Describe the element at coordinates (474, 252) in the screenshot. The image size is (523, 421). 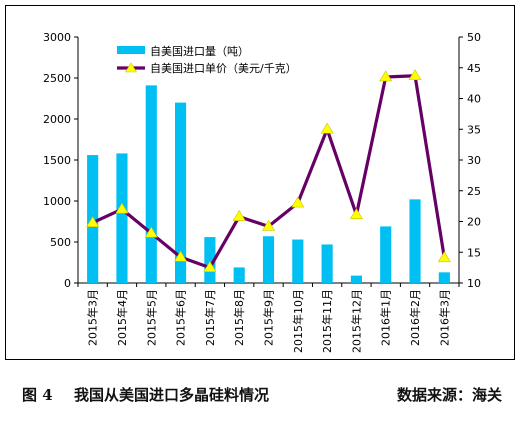
I see `right-tick-label: 15` at that location.